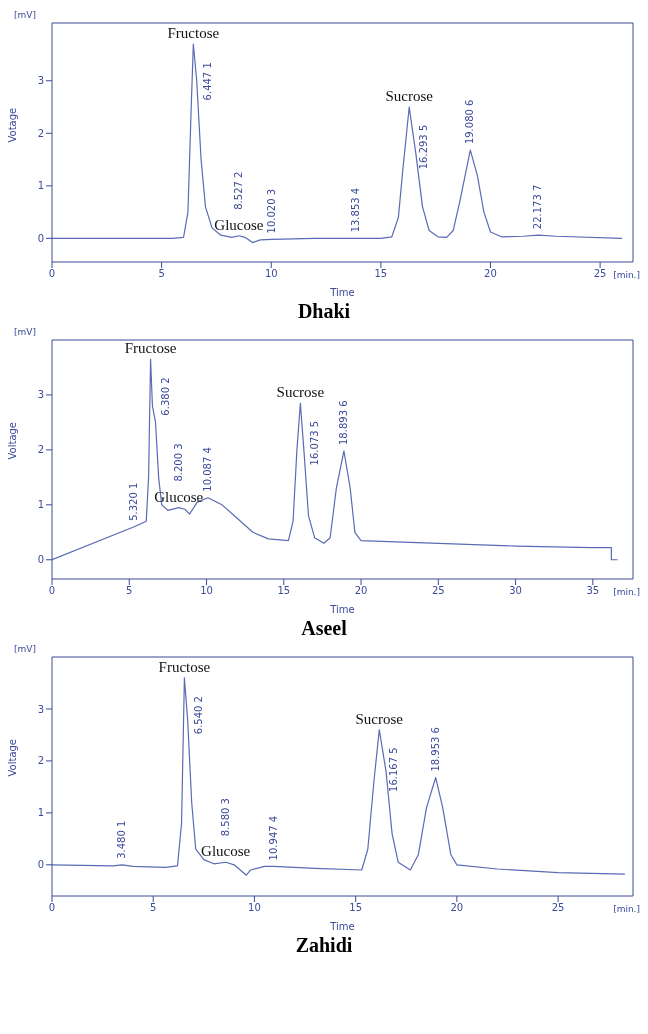  What do you see at coordinates (593, 591) in the screenshot?
I see `x-tick-label: 35` at bounding box center [593, 591].